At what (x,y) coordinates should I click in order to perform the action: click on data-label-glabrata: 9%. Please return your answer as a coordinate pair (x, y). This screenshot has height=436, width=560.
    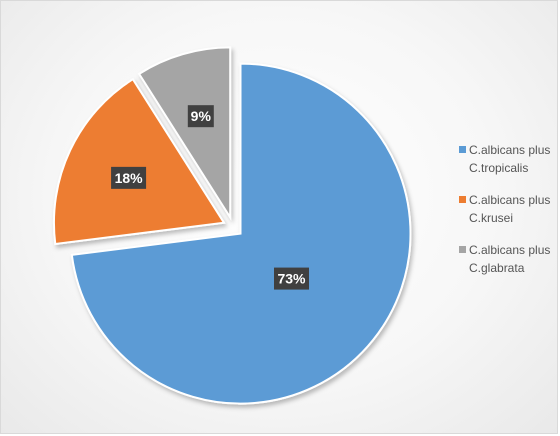
    Looking at the image, I should click on (200, 116).